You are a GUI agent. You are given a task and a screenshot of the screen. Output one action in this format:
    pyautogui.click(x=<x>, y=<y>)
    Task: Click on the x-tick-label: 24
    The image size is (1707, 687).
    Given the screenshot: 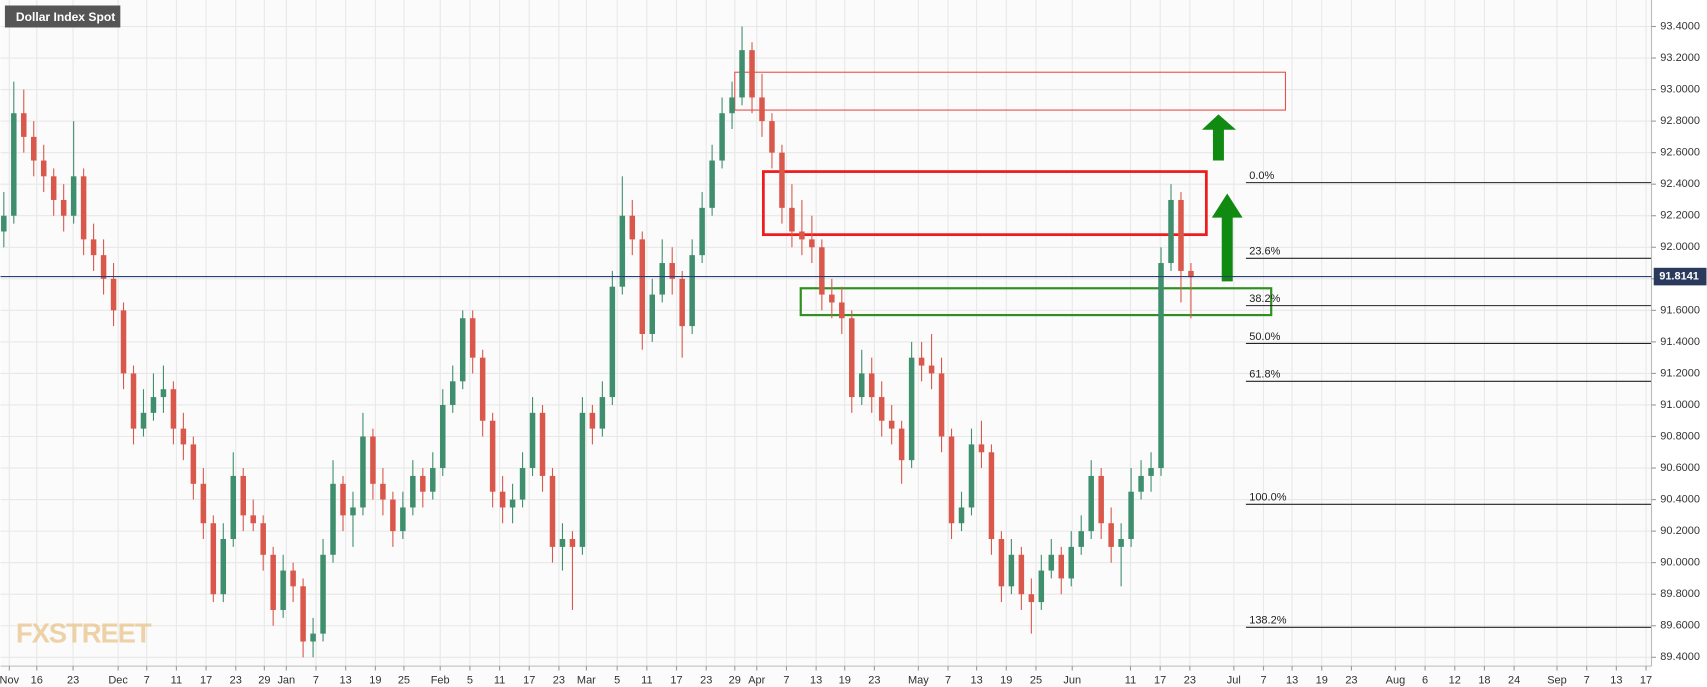 What is the action you would take?
    pyautogui.click(x=1514, y=680)
    